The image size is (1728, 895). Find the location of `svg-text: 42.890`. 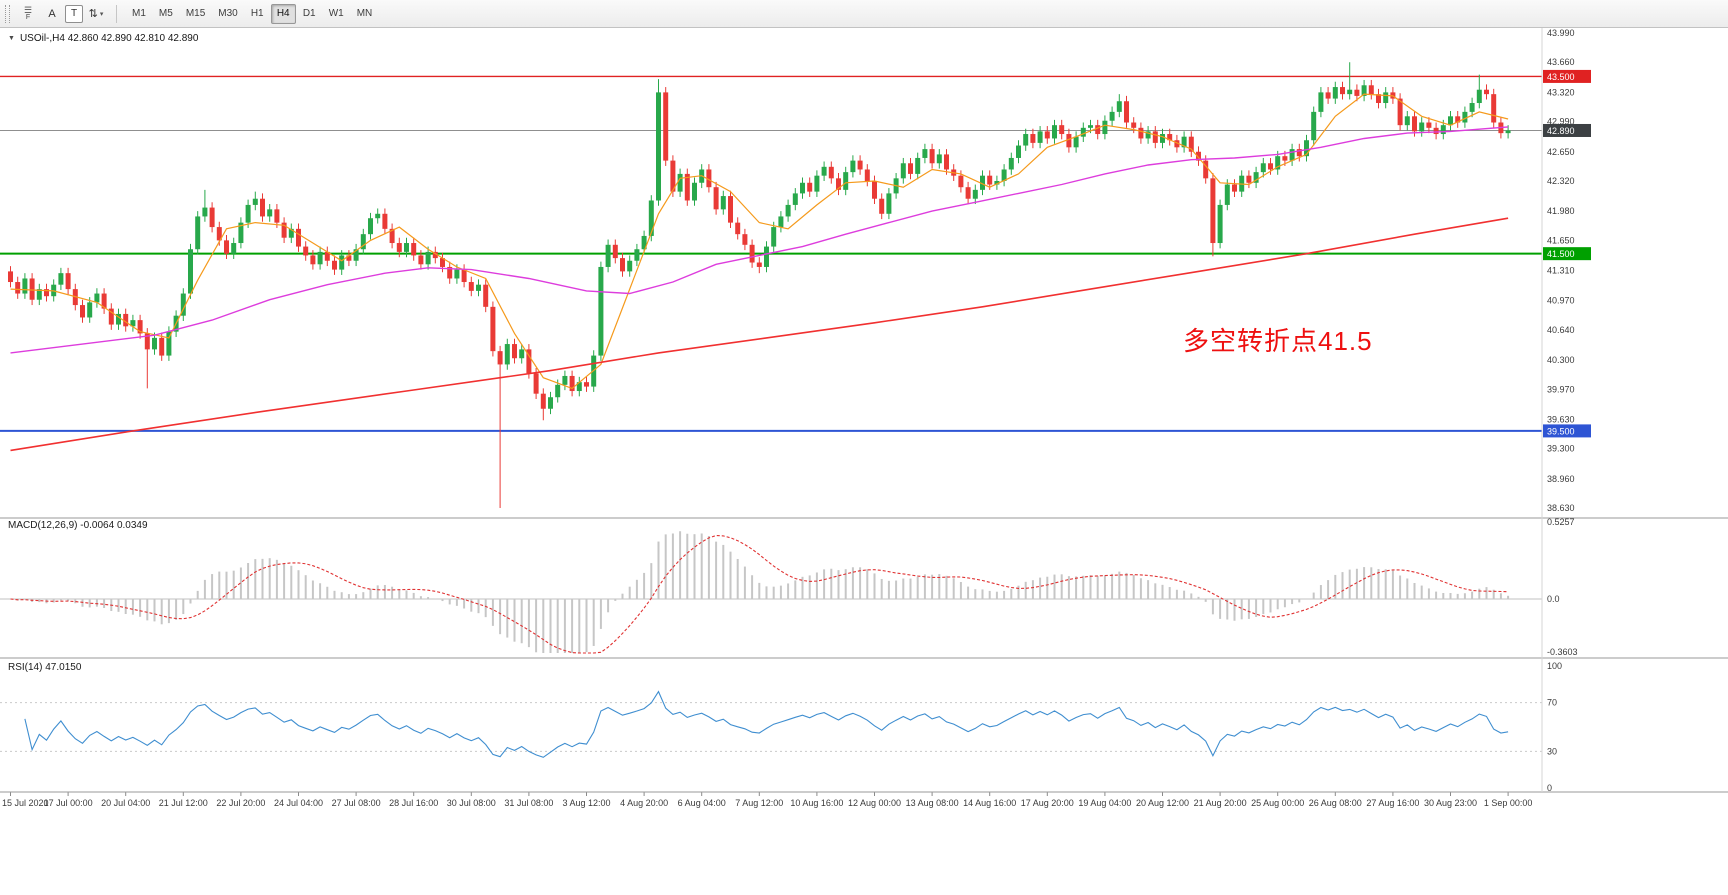

svg-text: 42.890 is located at coordinates (1561, 131).